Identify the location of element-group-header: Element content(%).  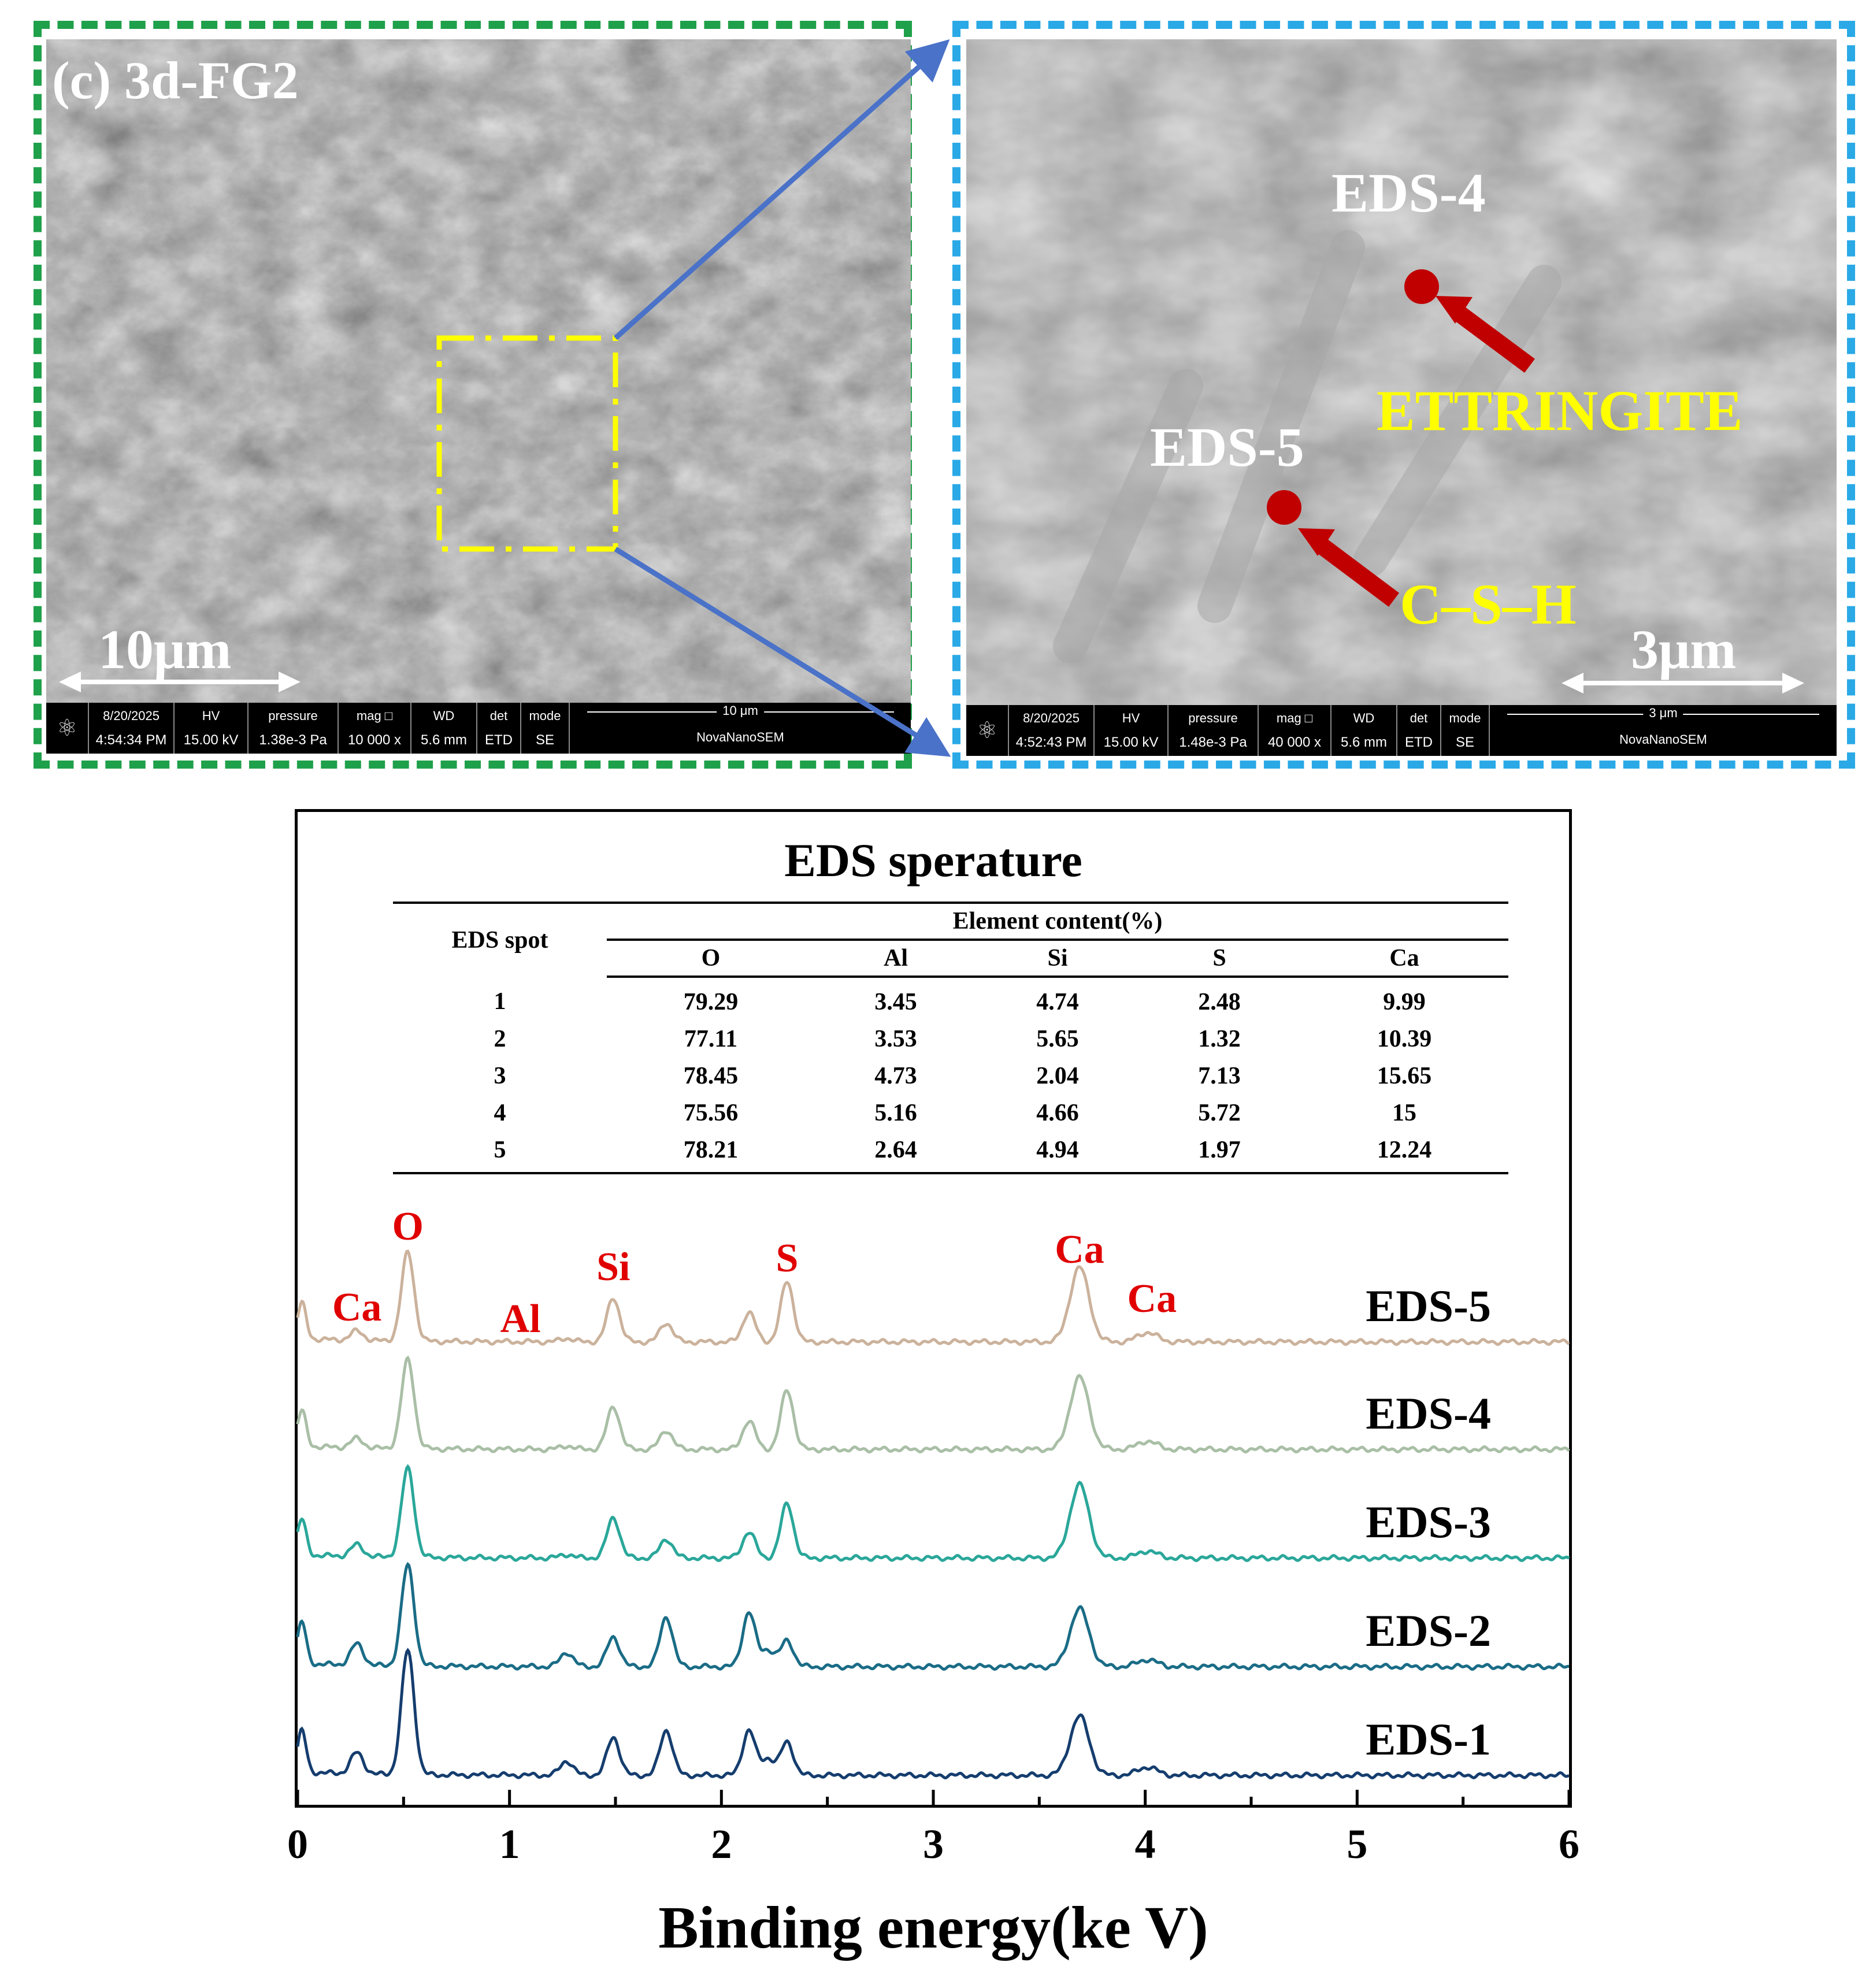
(1057, 922).